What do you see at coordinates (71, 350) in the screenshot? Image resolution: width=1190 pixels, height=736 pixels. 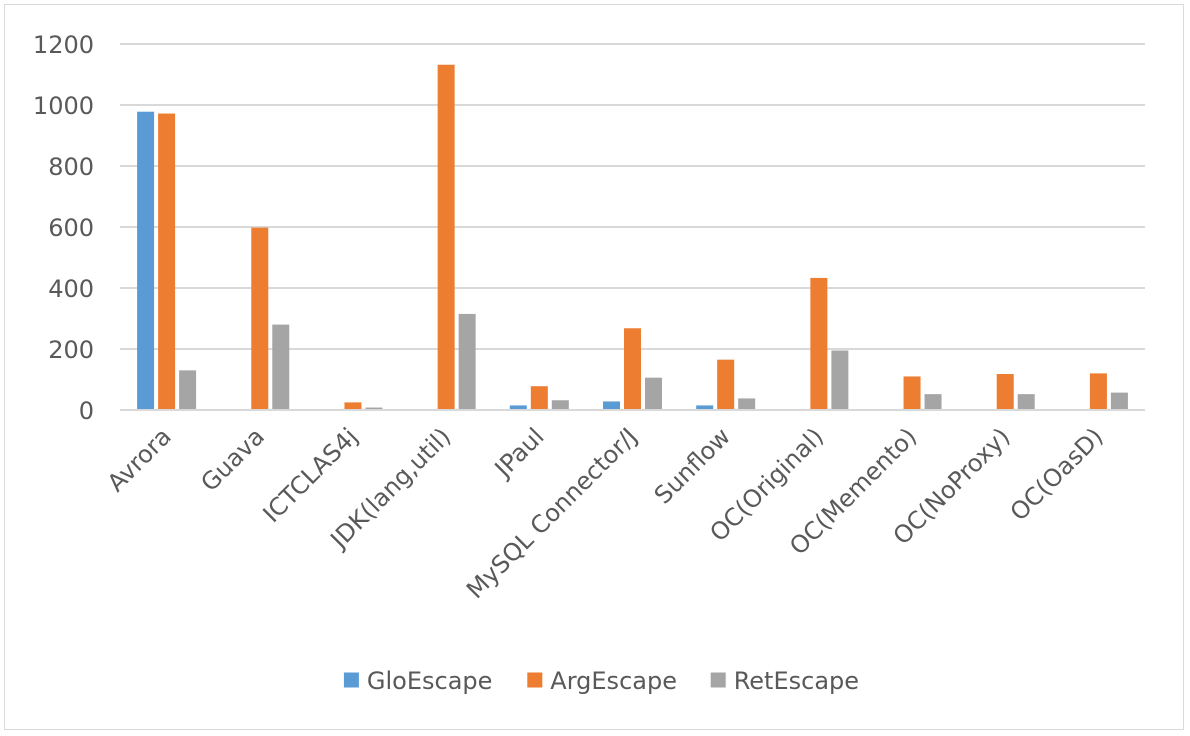 I see `y-tick-label: 200` at bounding box center [71, 350].